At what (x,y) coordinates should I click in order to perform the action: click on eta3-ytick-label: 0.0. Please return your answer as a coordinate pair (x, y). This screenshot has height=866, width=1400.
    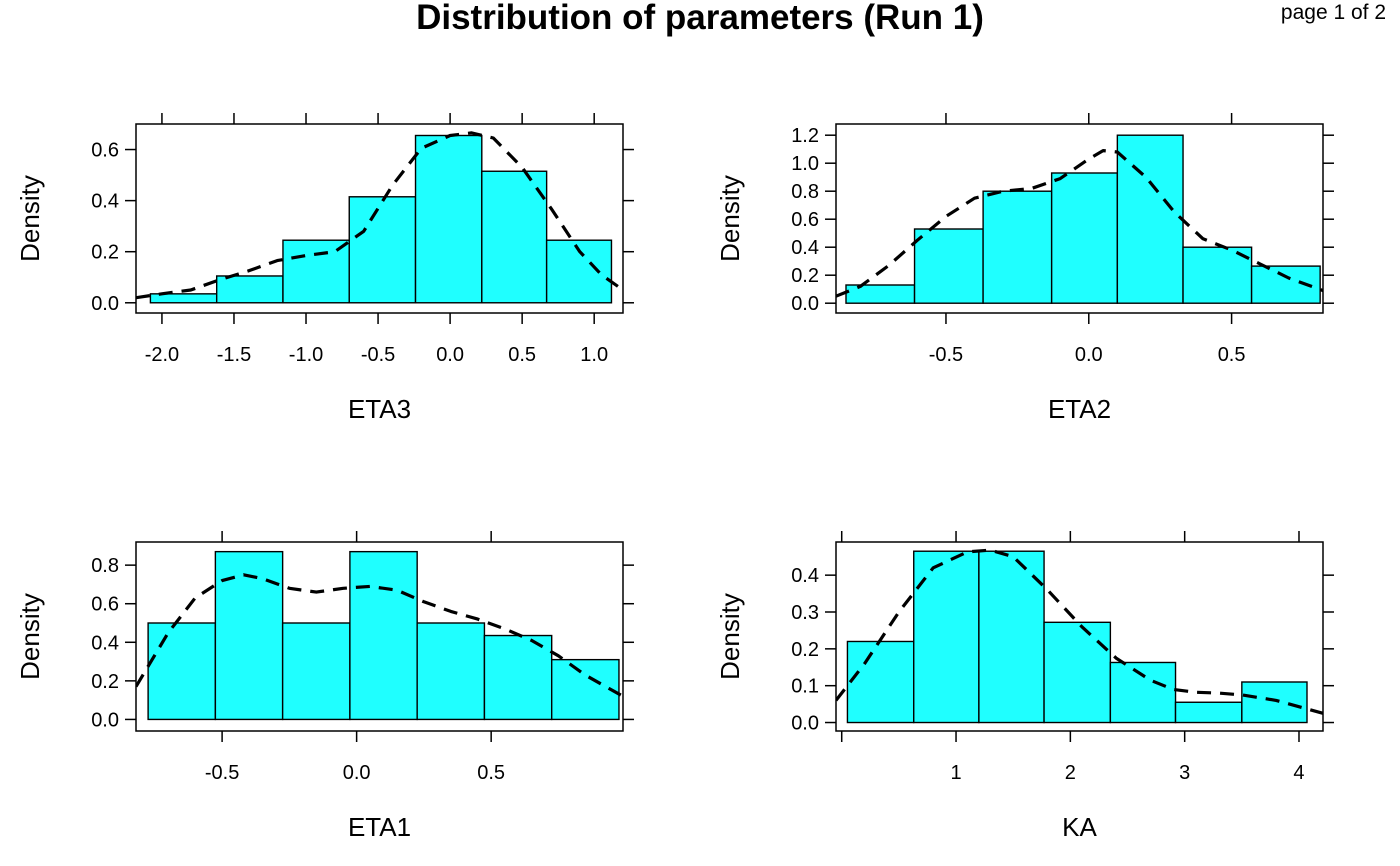
    Looking at the image, I should click on (105, 304).